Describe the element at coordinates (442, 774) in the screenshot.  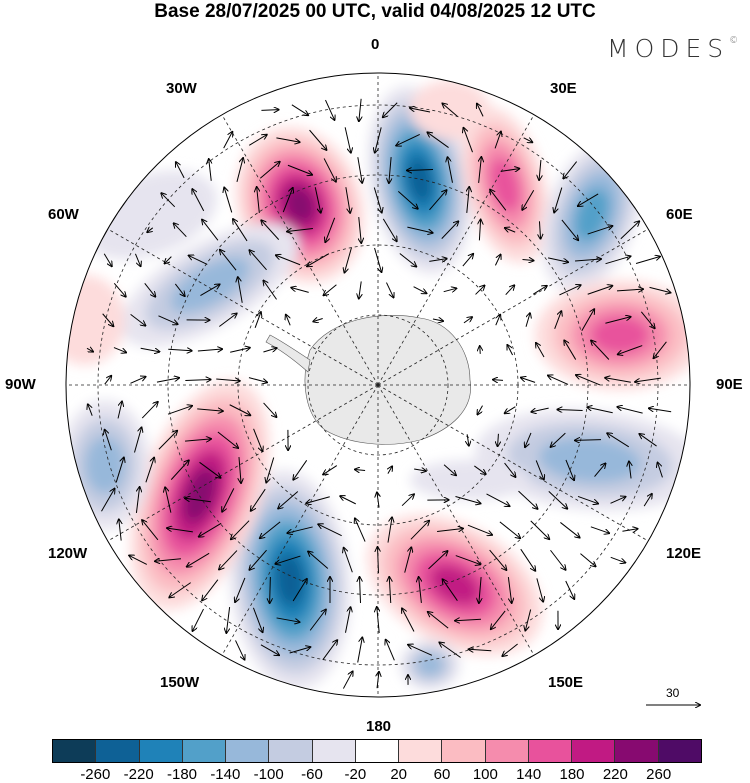
I see `colorbar-tick: 60` at that location.